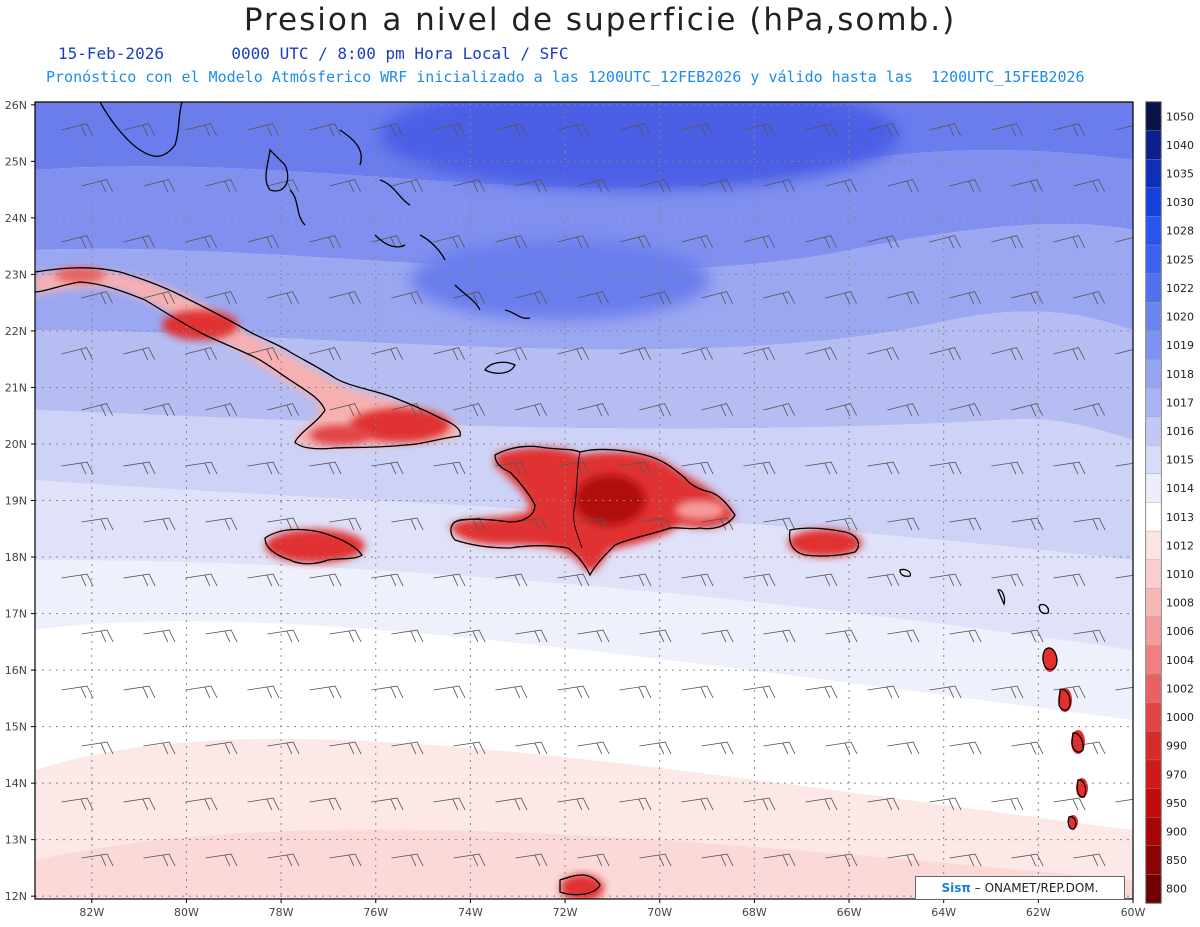  I want to click on lon-label: 78W, so click(281, 912).